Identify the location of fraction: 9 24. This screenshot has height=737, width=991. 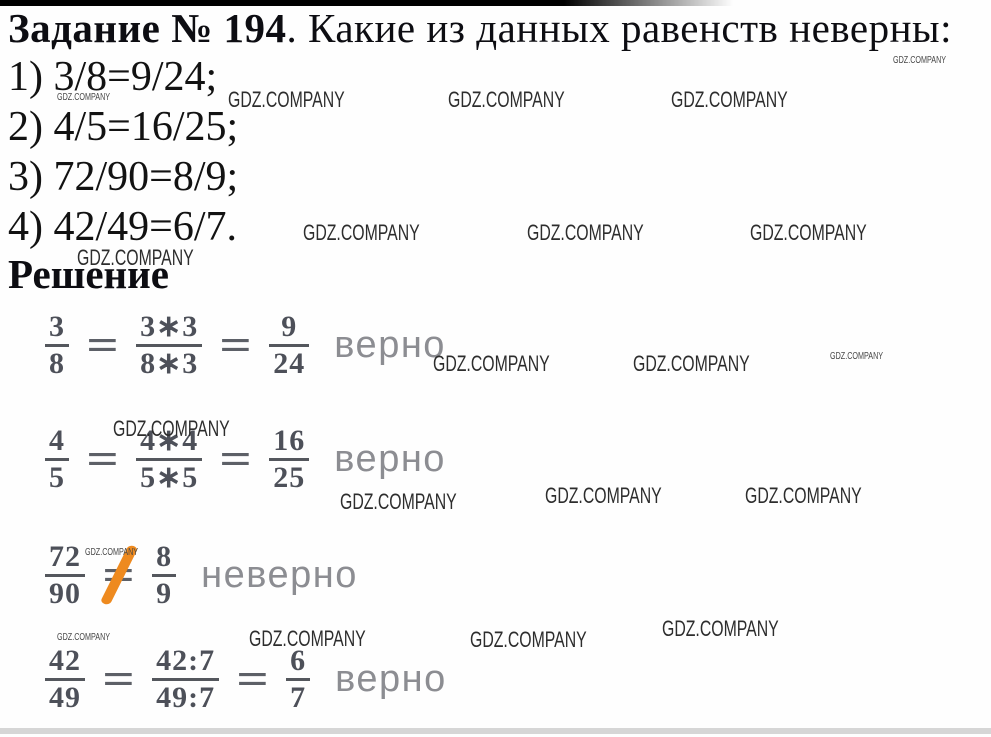
(289, 345).